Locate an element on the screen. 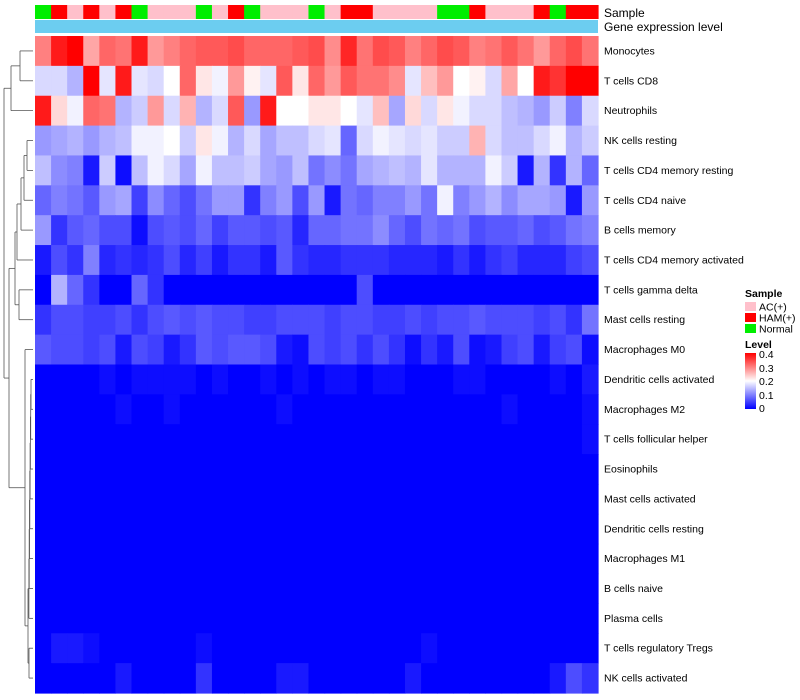 The width and height of the screenshot is (800, 700). gene-expression-annotation-bar is located at coordinates (316, 26).